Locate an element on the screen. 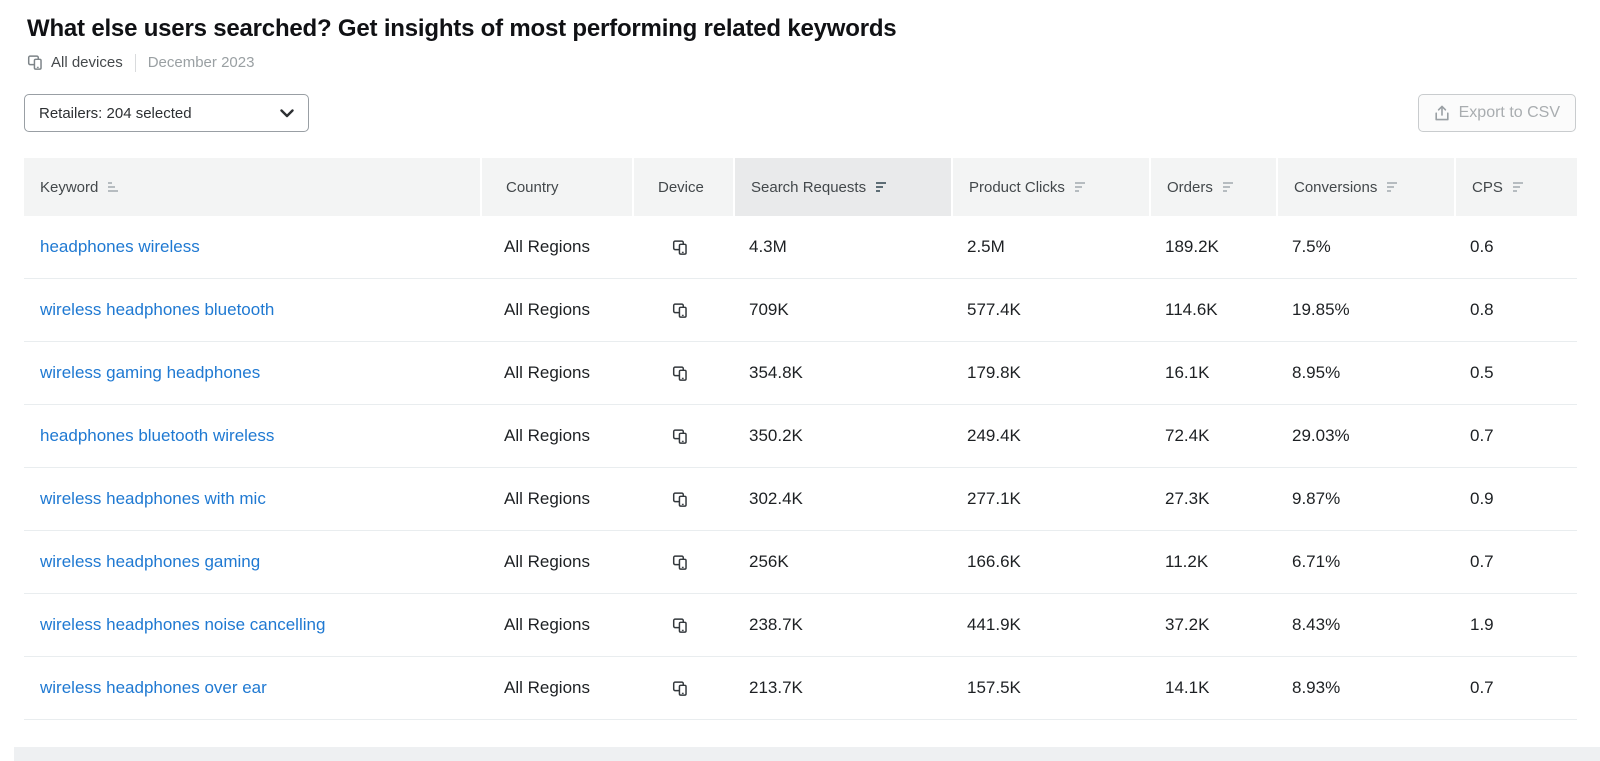  period-label: December 2023 is located at coordinates (201, 62).